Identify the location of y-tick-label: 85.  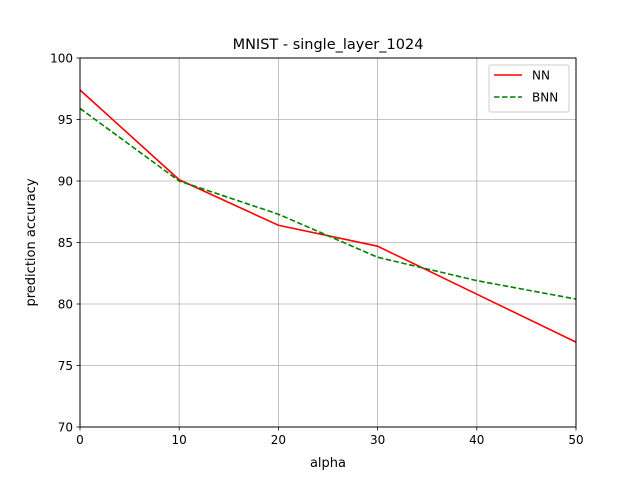
(65, 243).